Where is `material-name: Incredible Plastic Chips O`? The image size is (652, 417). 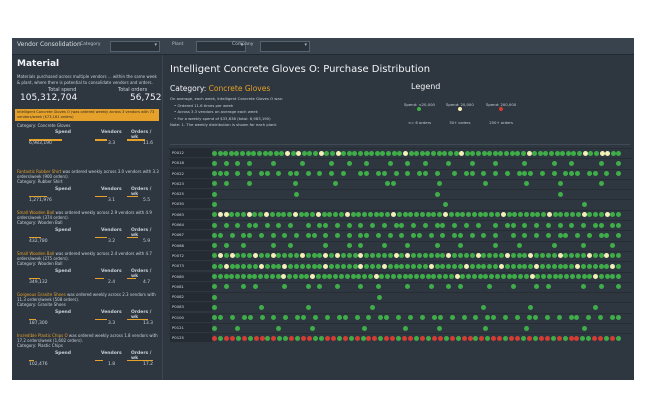 material-name: Incredible Plastic Chips O is located at coordinates (42, 335).